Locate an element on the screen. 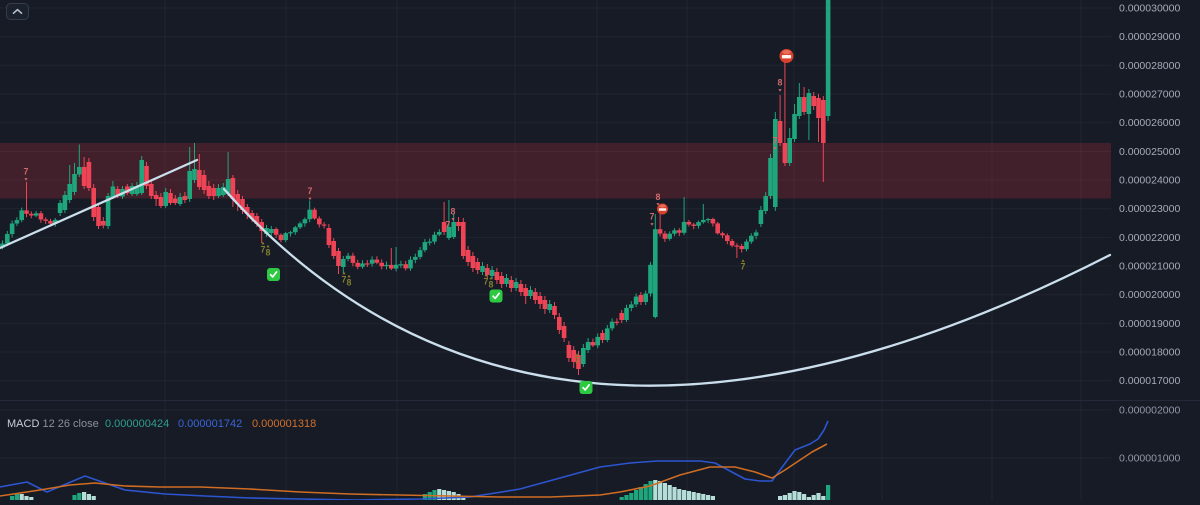 This screenshot has height=505, width=1200. svg-text: 0.000001000 is located at coordinates (1149, 459).